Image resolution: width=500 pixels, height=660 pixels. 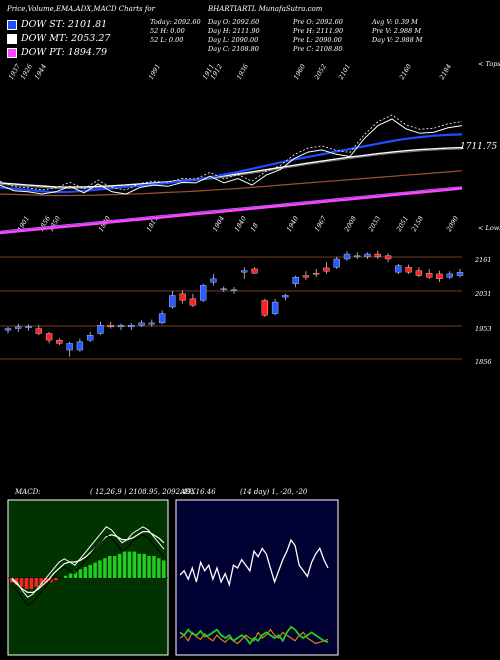 I want to click on bottom-label: 1840, so click(x=240, y=224).